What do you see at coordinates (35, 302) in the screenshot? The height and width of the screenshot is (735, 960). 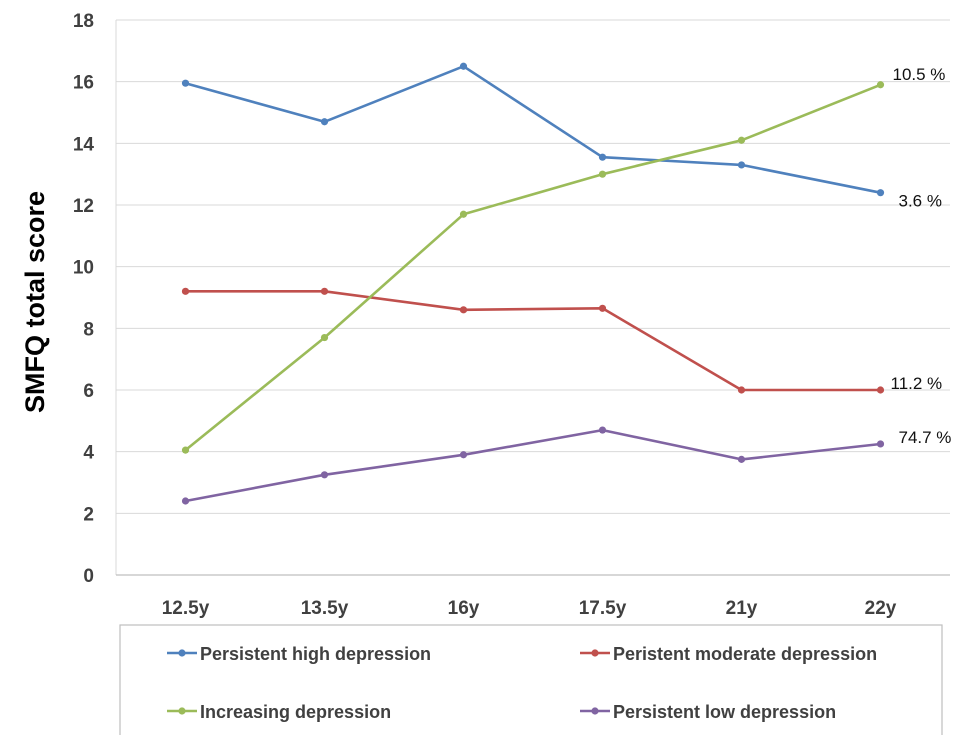 I see `y-axis-title: SMFQ total score` at bounding box center [35, 302].